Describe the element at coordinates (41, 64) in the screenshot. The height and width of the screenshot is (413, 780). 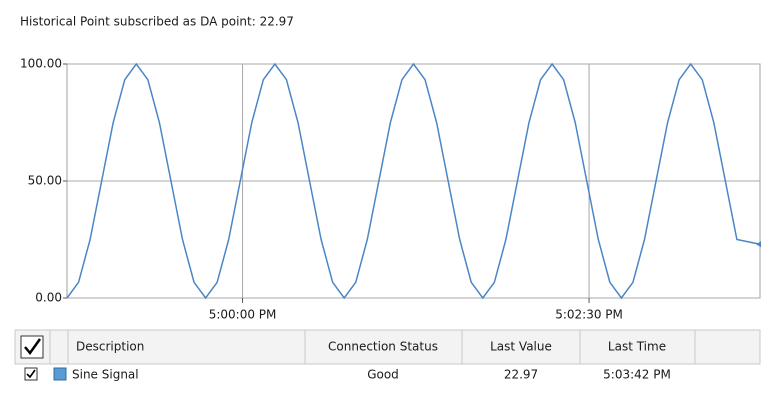
I see `y-tick-label: 100.00` at that location.